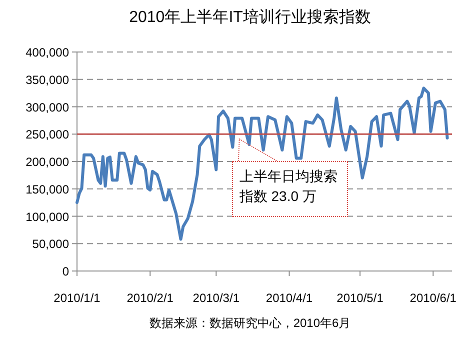 This screenshot has height=337, width=471. I want to click on y-tick-label: 0, so click(66, 271).